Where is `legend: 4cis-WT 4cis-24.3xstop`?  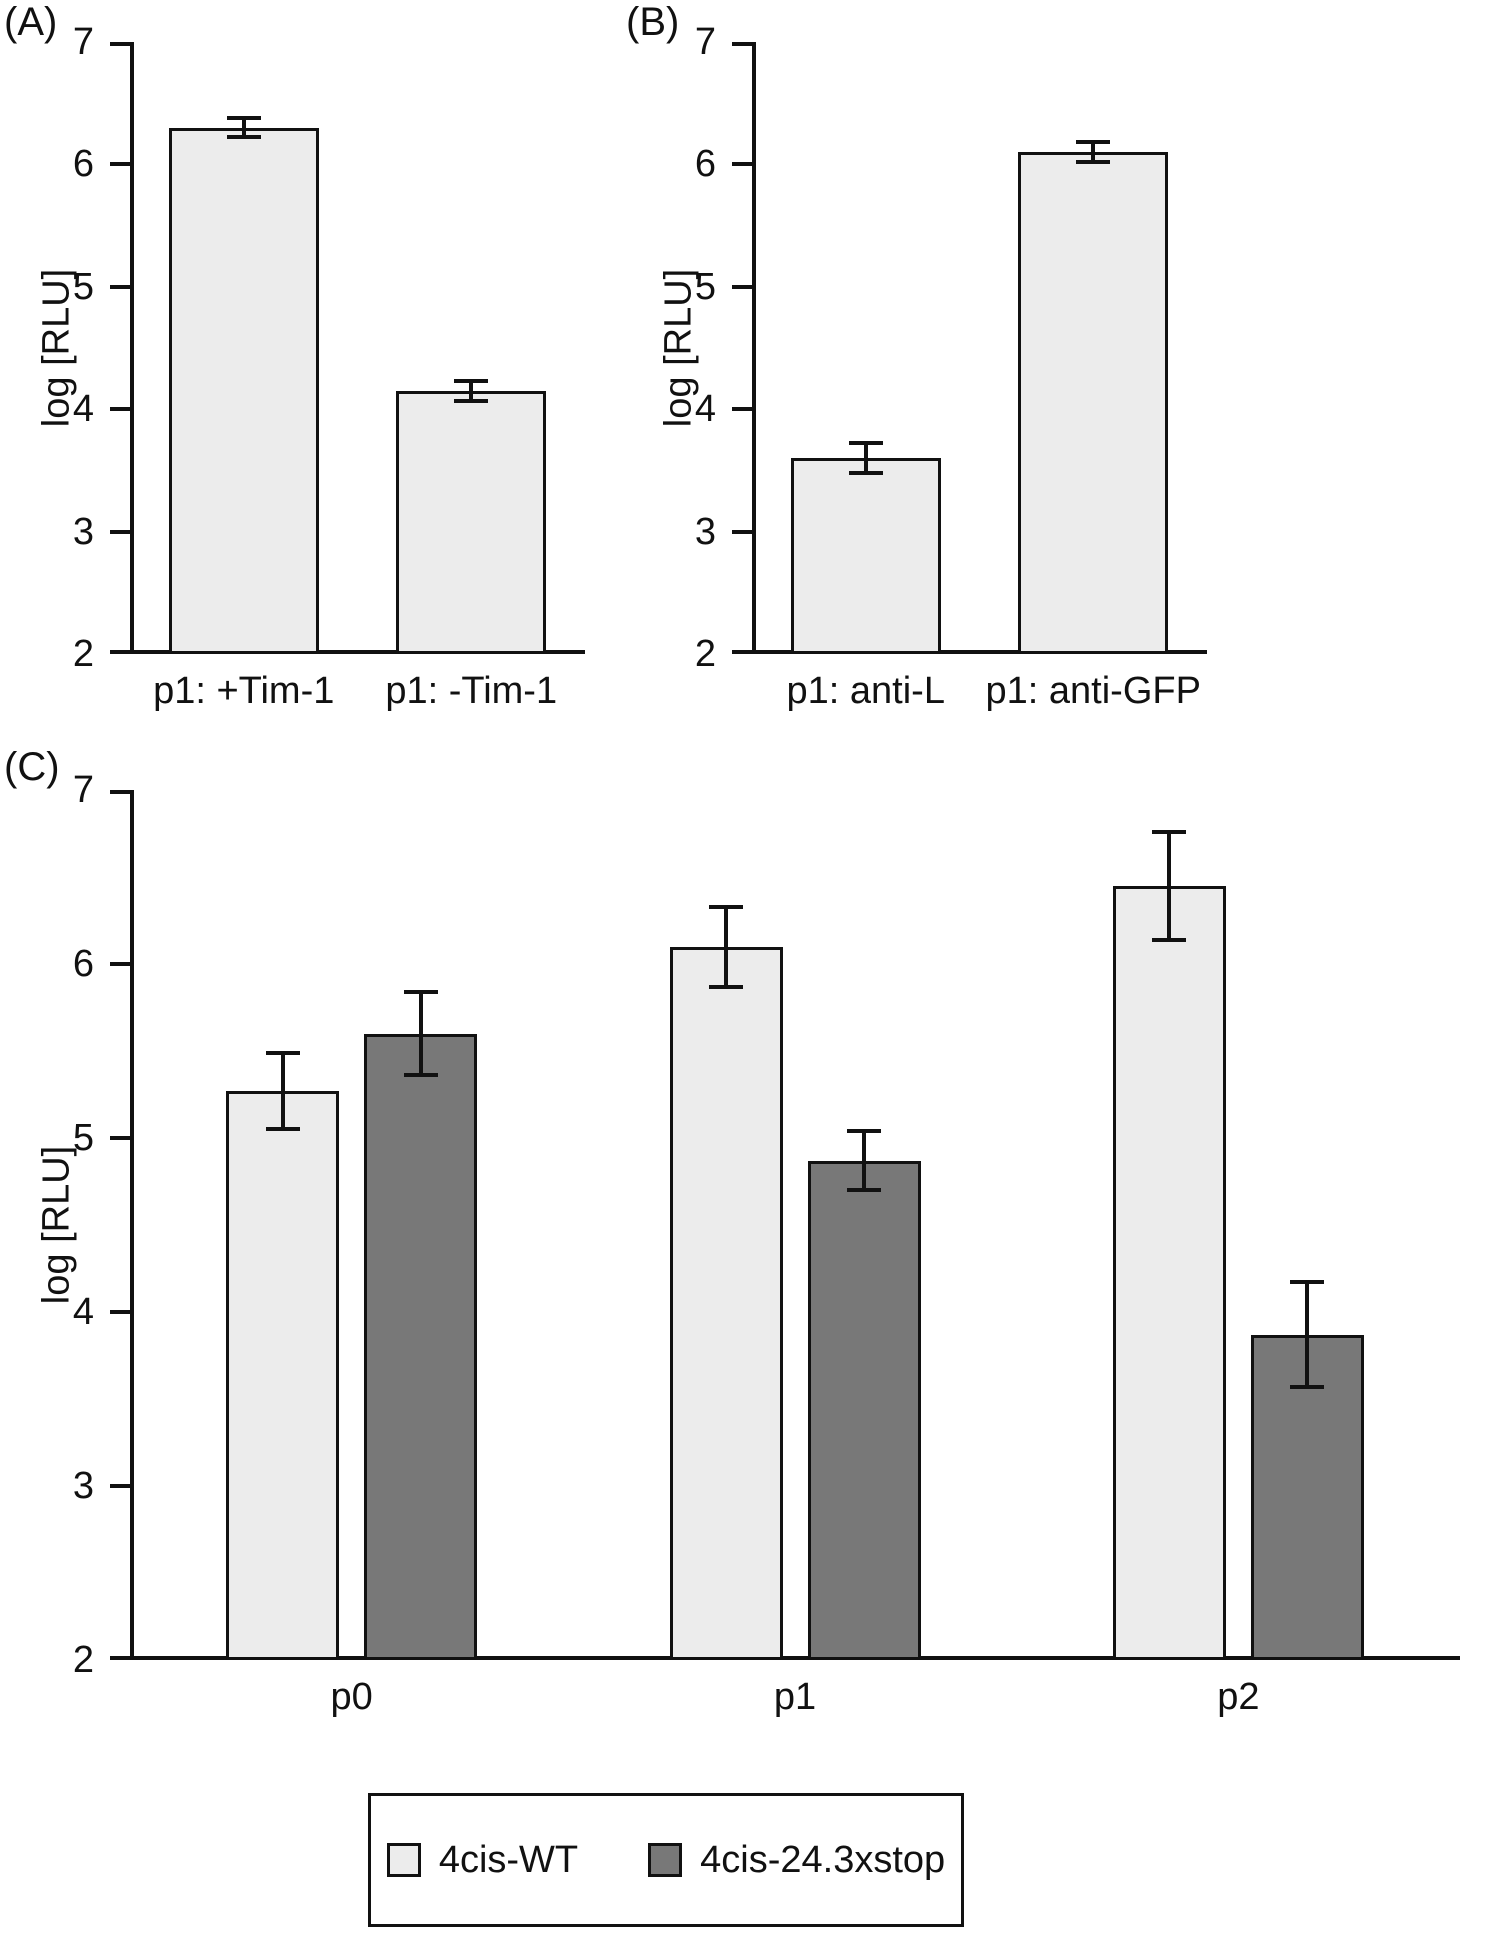 legend: 4cis-WT 4cis-24.3xstop is located at coordinates (666, 1860).